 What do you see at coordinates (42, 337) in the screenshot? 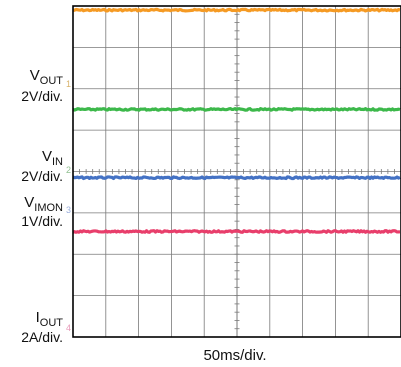
I see `label-iout-scale: 2A/div.` at bounding box center [42, 337].